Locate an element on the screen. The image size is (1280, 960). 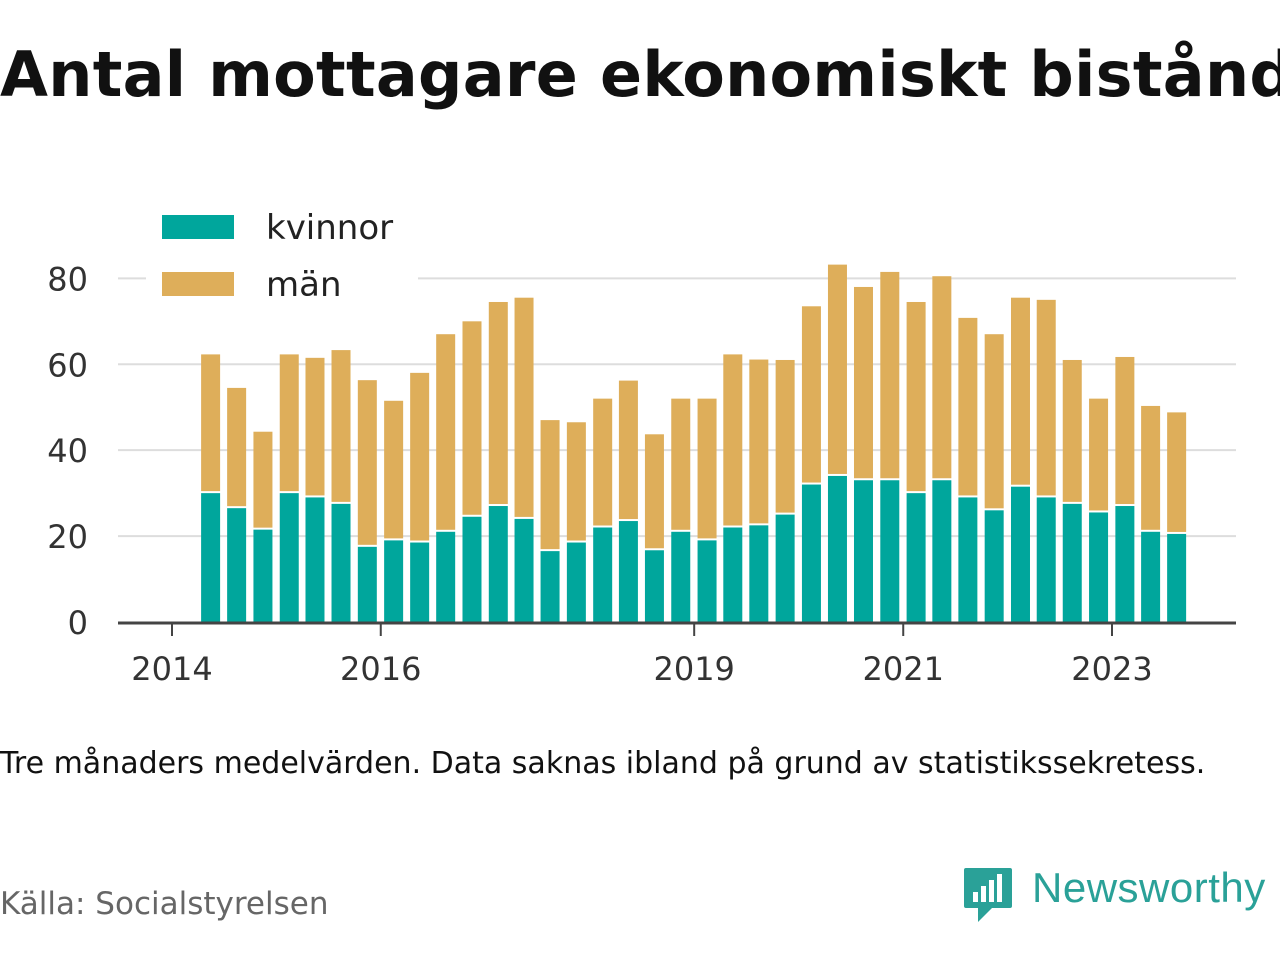
x-tick-label: 2019 is located at coordinates (693, 669).